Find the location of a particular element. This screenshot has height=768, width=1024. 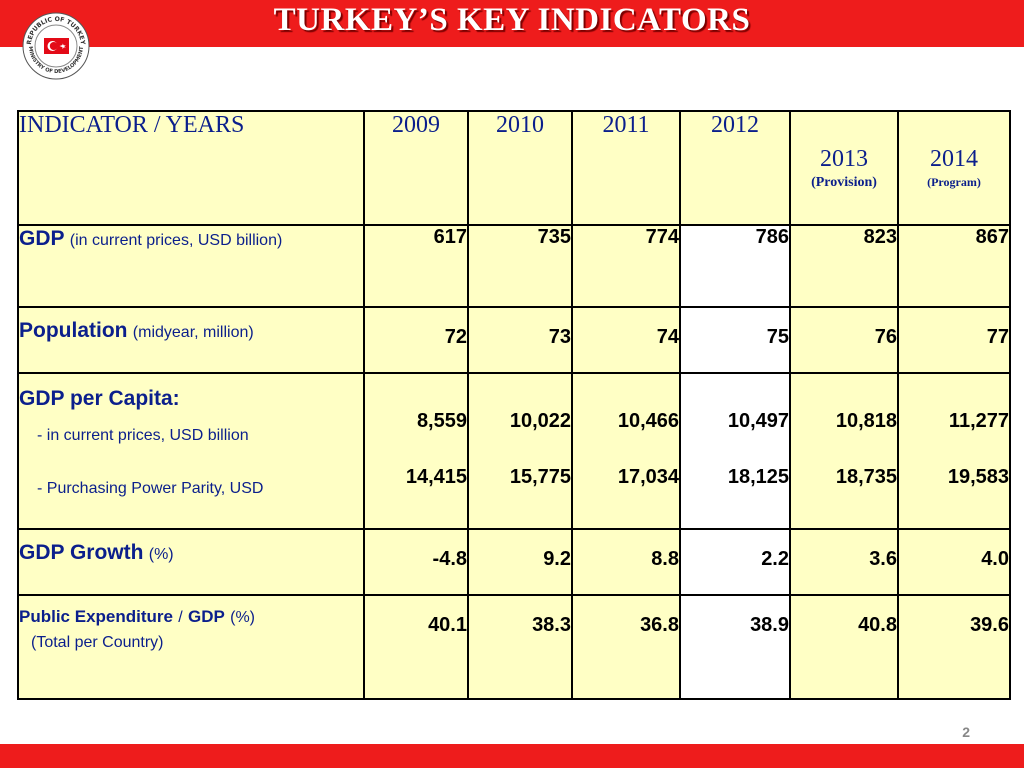

year-2014: 2014 (Program) is located at coordinates (954, 168).